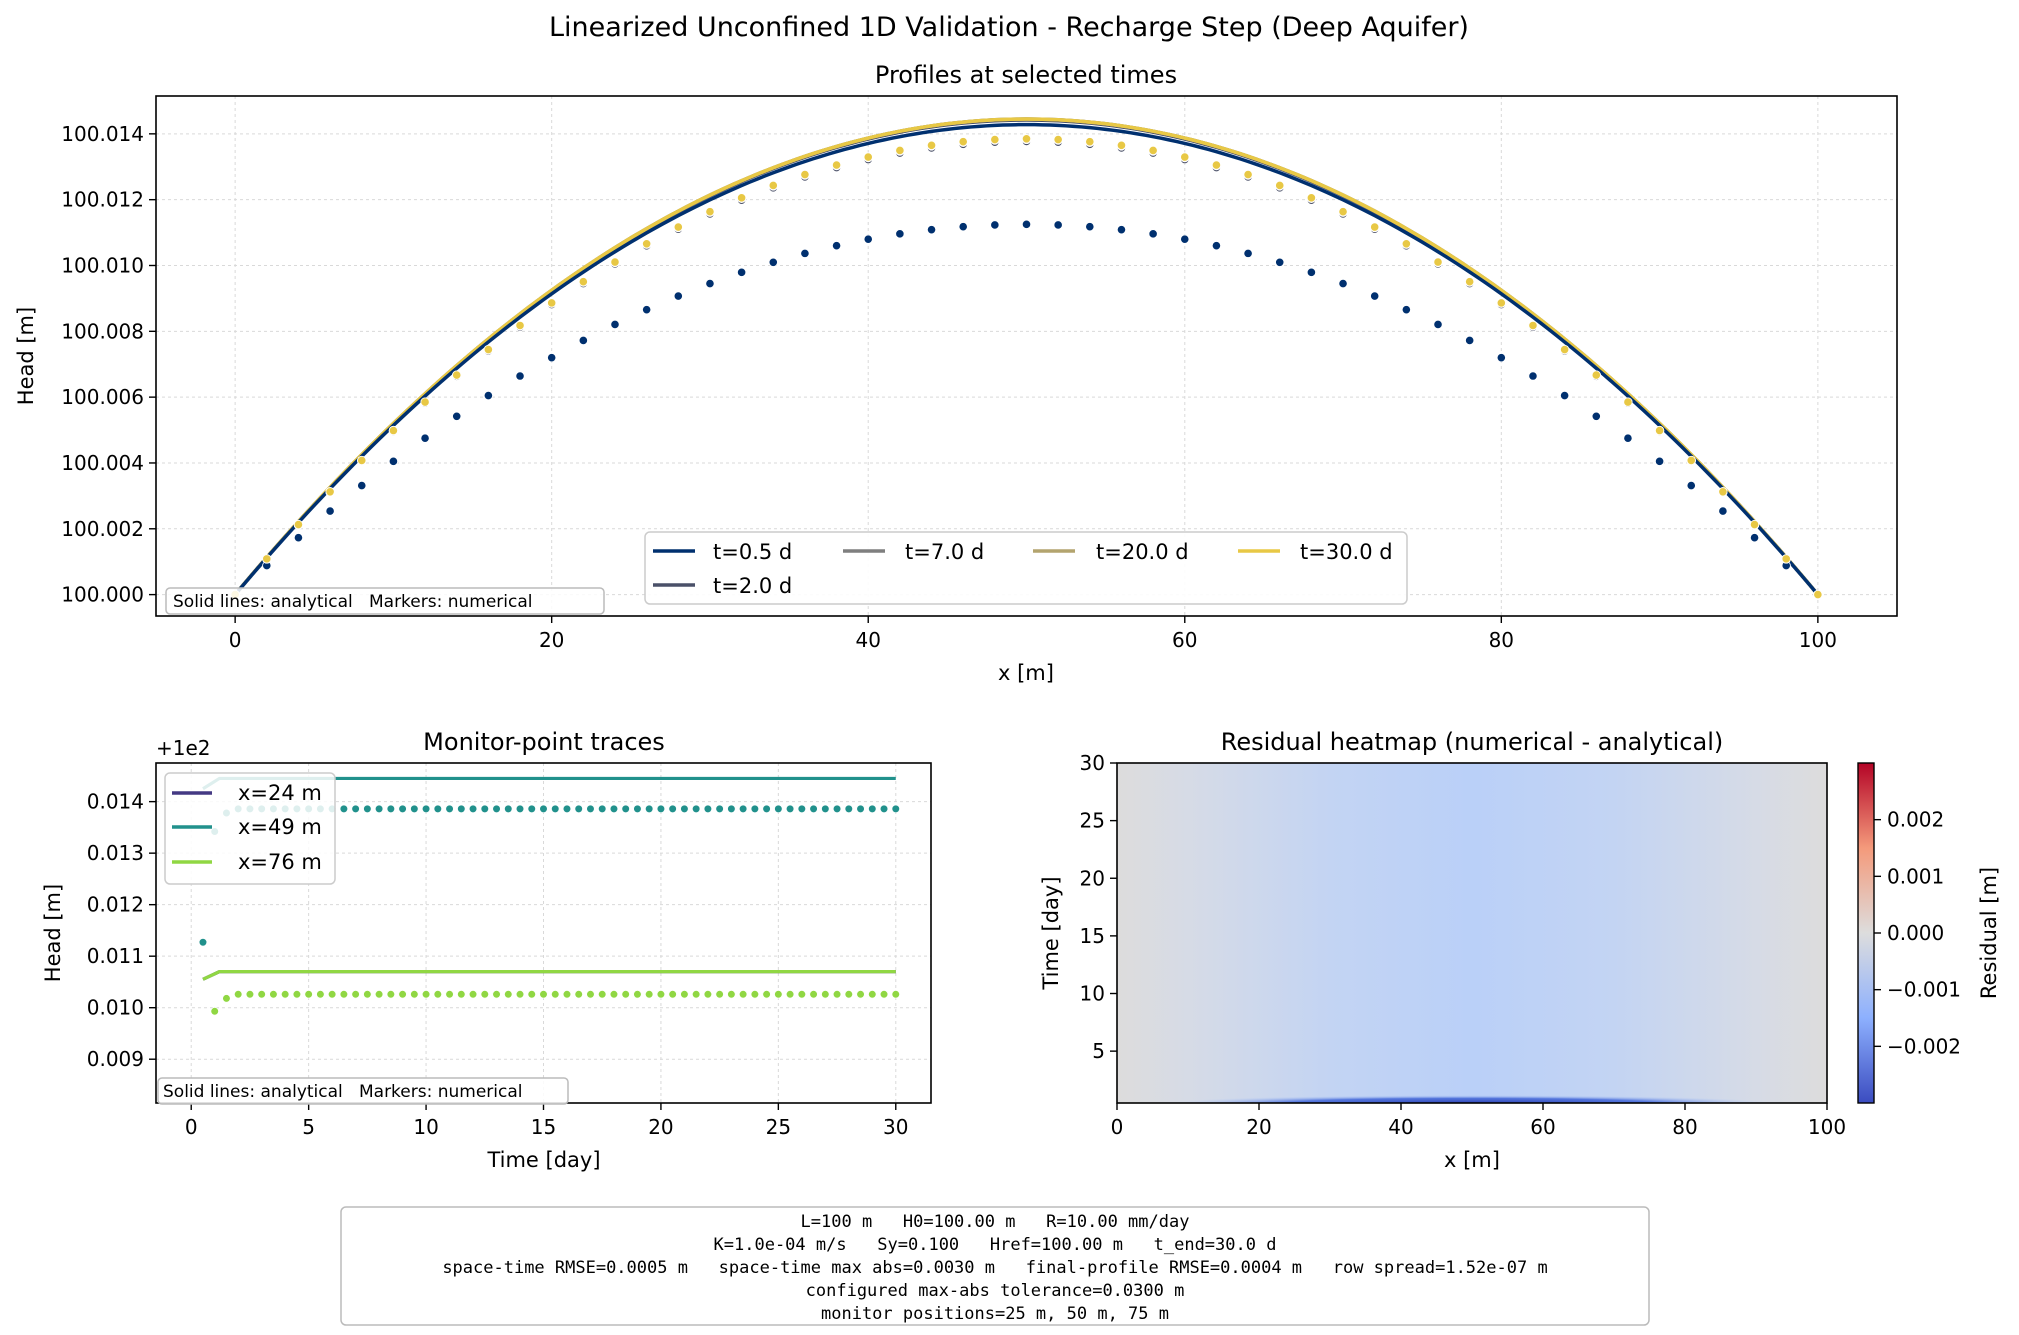  Describe the element at coordinates (778, 1127) in the screenshot. I see `monitor-xtick-label: 25` at that location.